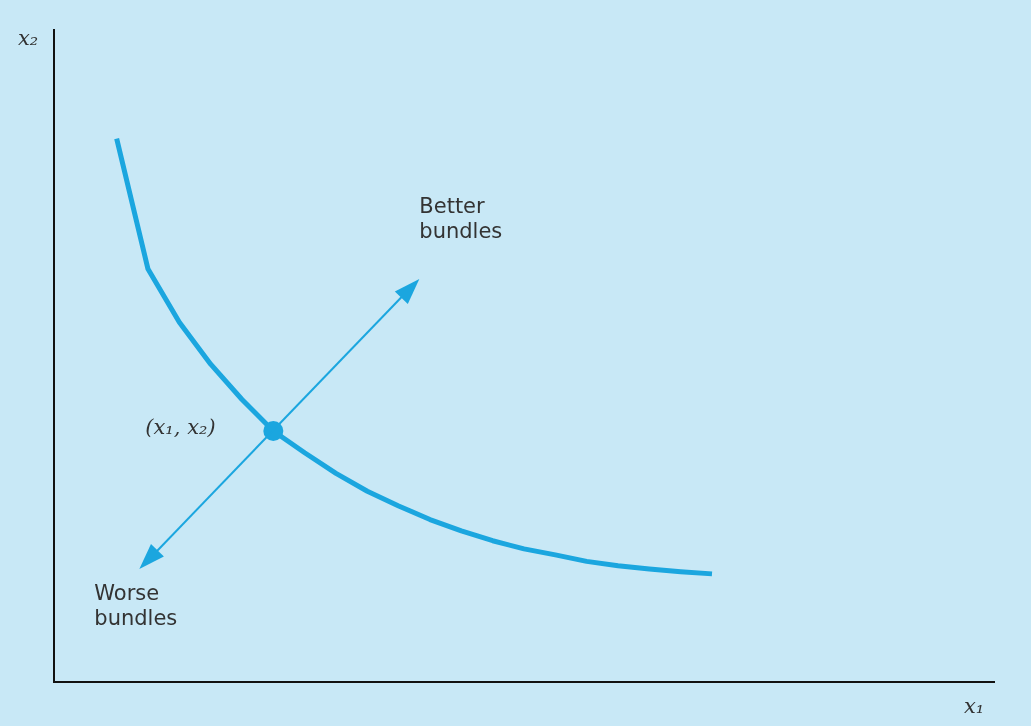 The width and height of the screenshot is (1031, 726). I want to click on y-axis-title: x₂, so click(28, 39).